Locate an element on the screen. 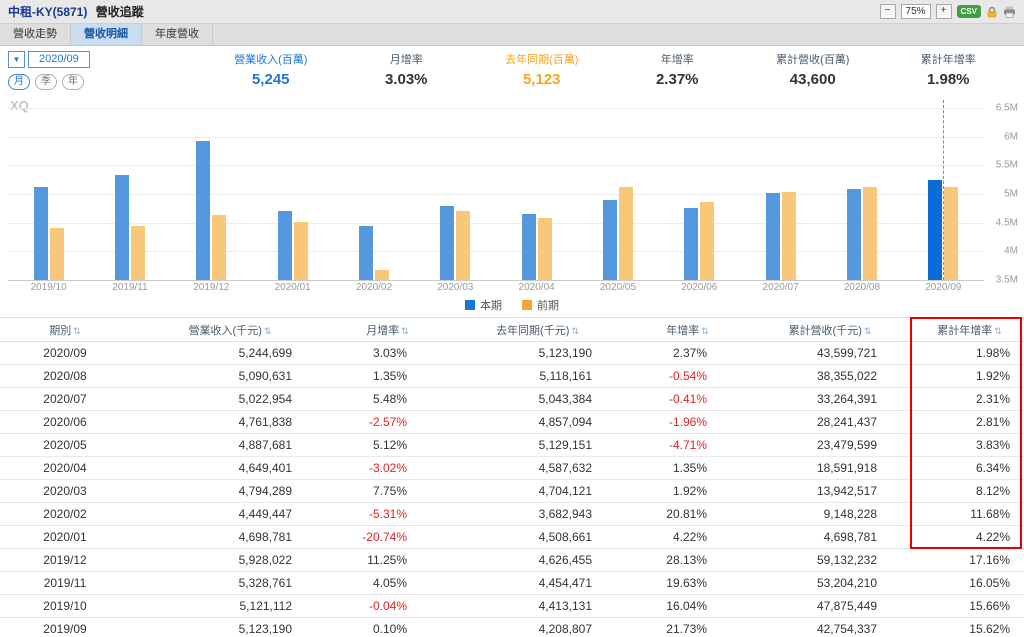 Image resolution: width=1024 pixels, height=637 pixels. bar-前期-2020/02 is located at coordinates (381, 274).